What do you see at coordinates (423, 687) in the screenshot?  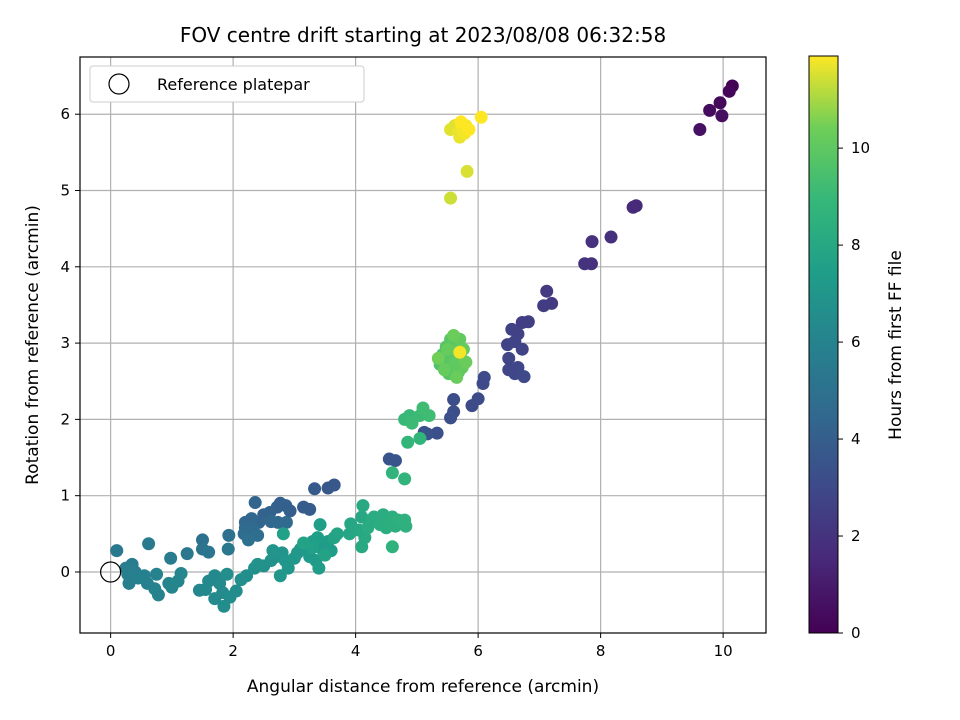 I see `x-axis-label: Angular distance from reference (arcmin)` at bounding box center [423, 687].